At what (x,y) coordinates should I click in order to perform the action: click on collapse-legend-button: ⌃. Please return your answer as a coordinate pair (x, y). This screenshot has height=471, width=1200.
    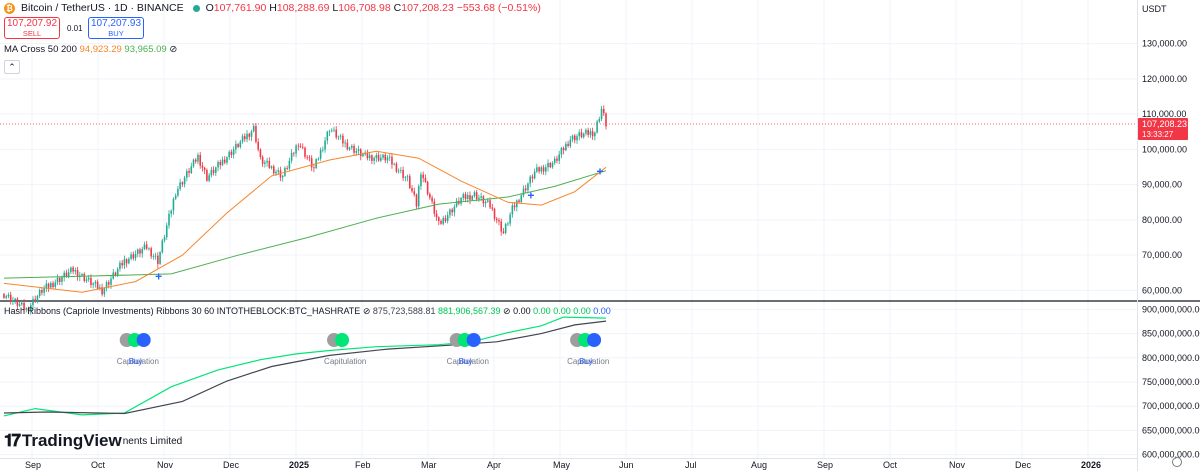
    Looking at the image, I should click on (12, 67).